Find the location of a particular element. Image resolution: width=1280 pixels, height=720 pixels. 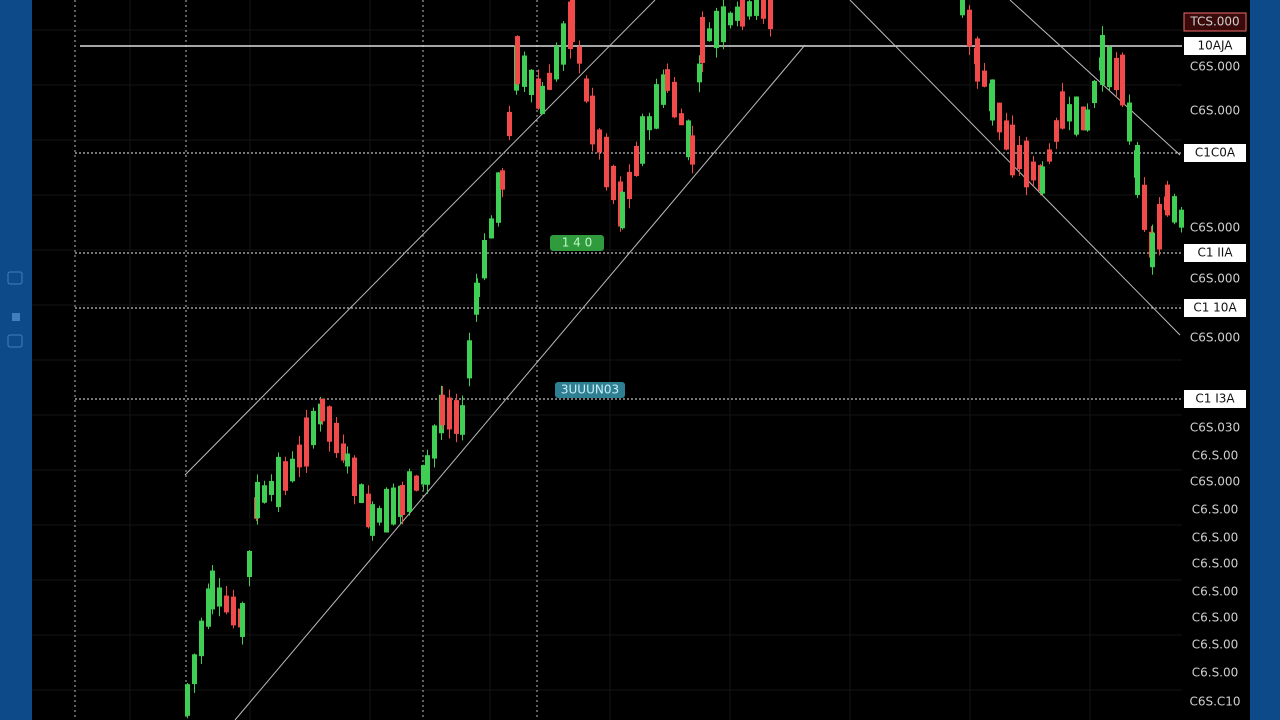

price-label: C1 I3A is located at coordinates (1215, 399).